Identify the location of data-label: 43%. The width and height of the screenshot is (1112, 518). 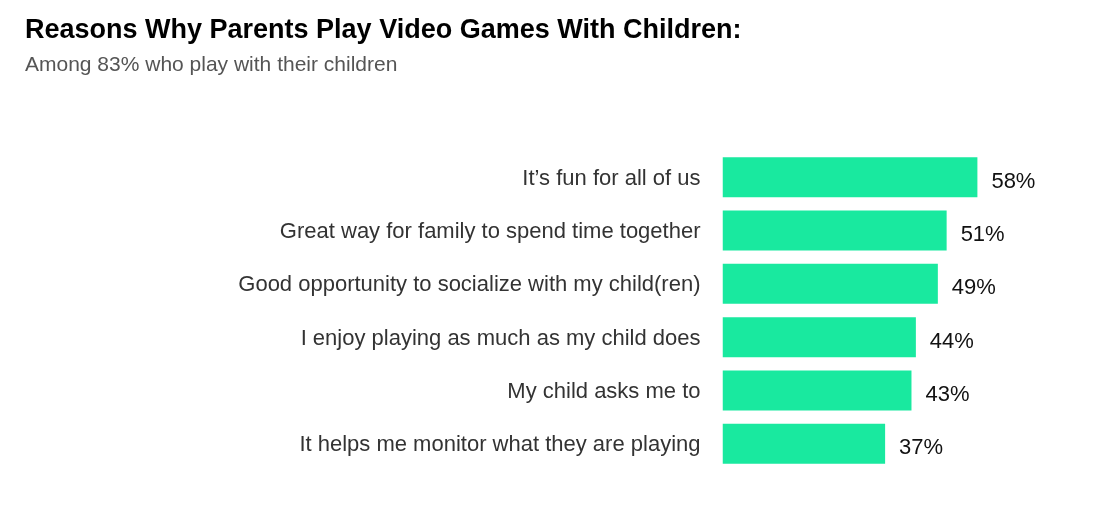
(947, 393).